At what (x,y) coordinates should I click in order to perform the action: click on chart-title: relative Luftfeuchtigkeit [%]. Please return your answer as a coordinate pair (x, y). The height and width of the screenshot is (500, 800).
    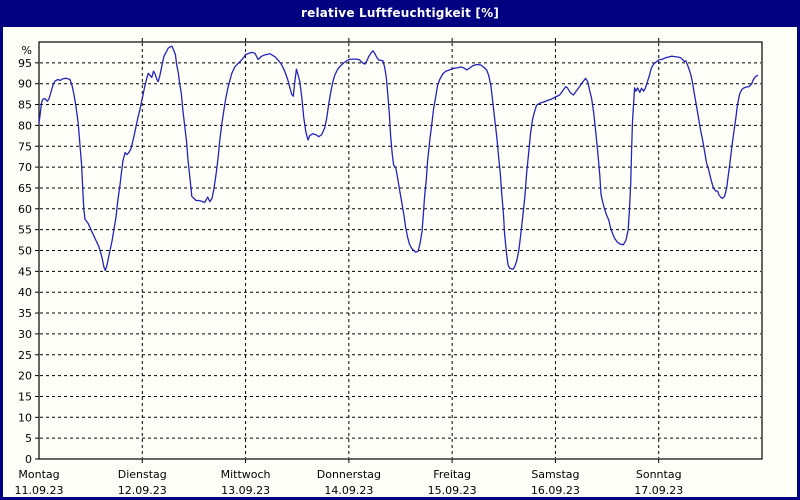
    Looking at the image, I should click on (400, 13).